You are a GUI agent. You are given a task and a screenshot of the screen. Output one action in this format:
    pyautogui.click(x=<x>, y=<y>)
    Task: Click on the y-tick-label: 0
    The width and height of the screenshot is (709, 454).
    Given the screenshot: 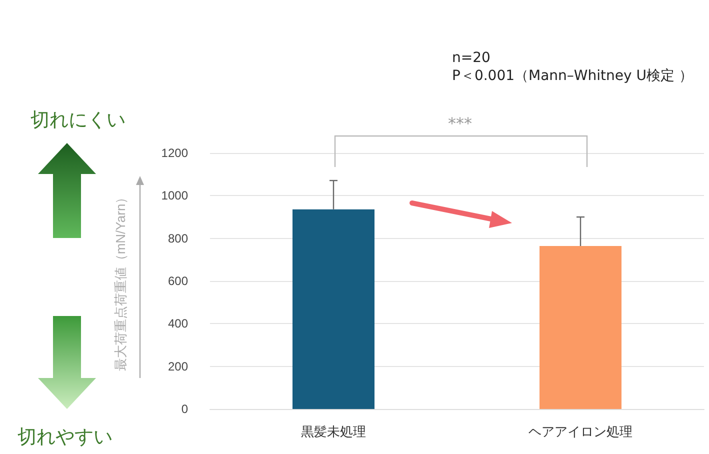 What is the action you would take?
    pyautogui.click(x=184, y=409)
    